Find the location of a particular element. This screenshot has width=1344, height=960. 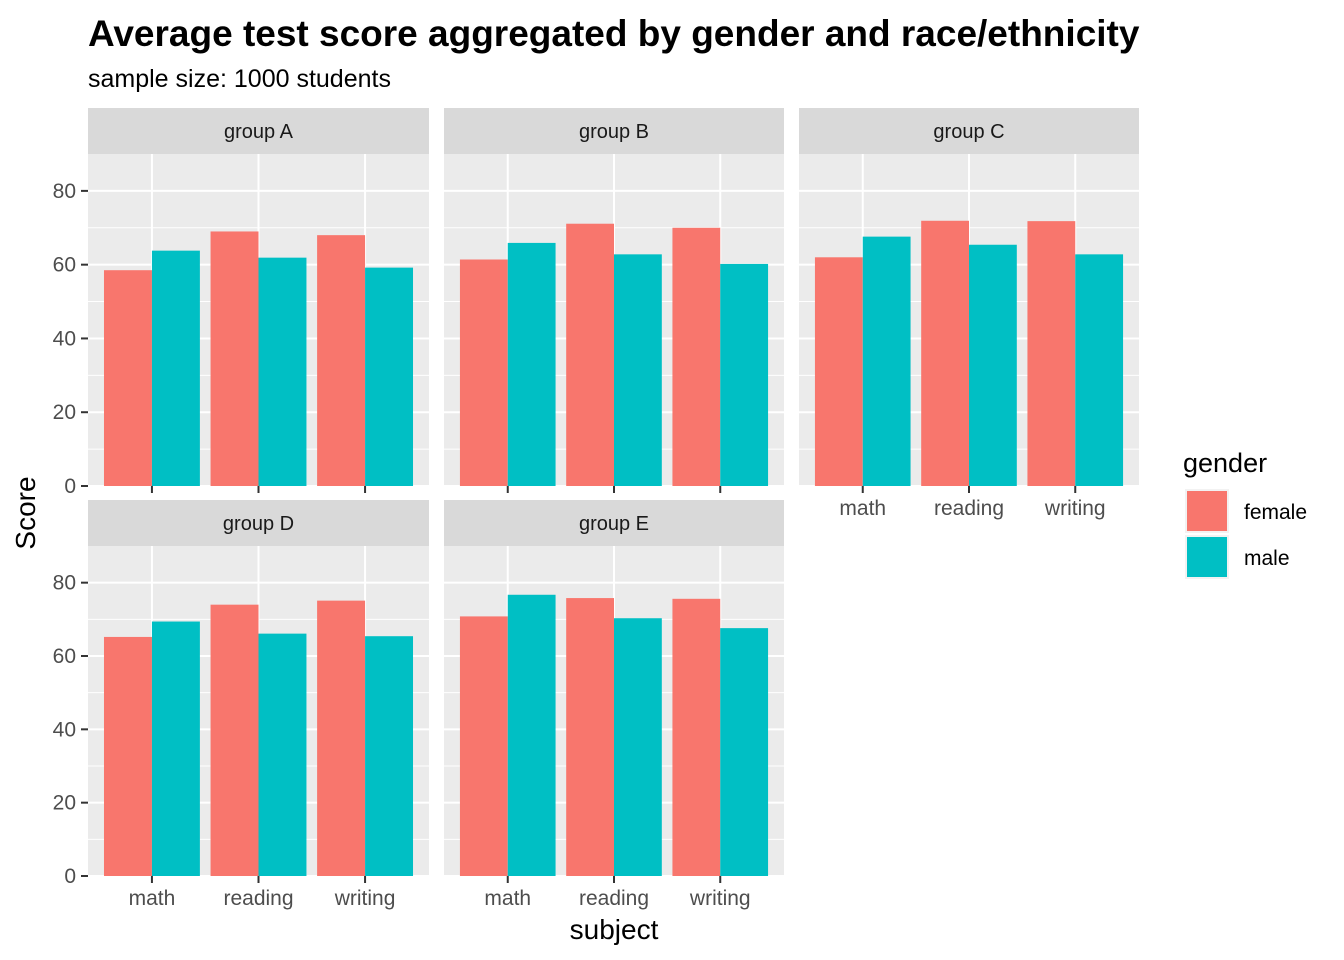

bar-group-E-reading-female is located at coordinates (590, 737).